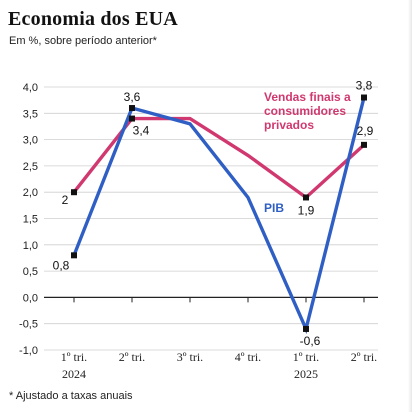 This screenshot has height=412, width=412. Describe the element at coordinates (305, 111) in the screenshot. I see `vendas-series-label: consumidores` at that location.